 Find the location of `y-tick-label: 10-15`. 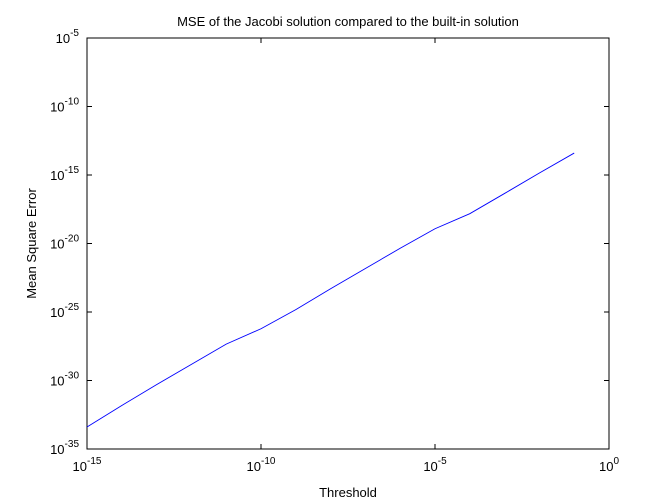

y-tick-label: 10-15 is located at coordinates (64, 174).